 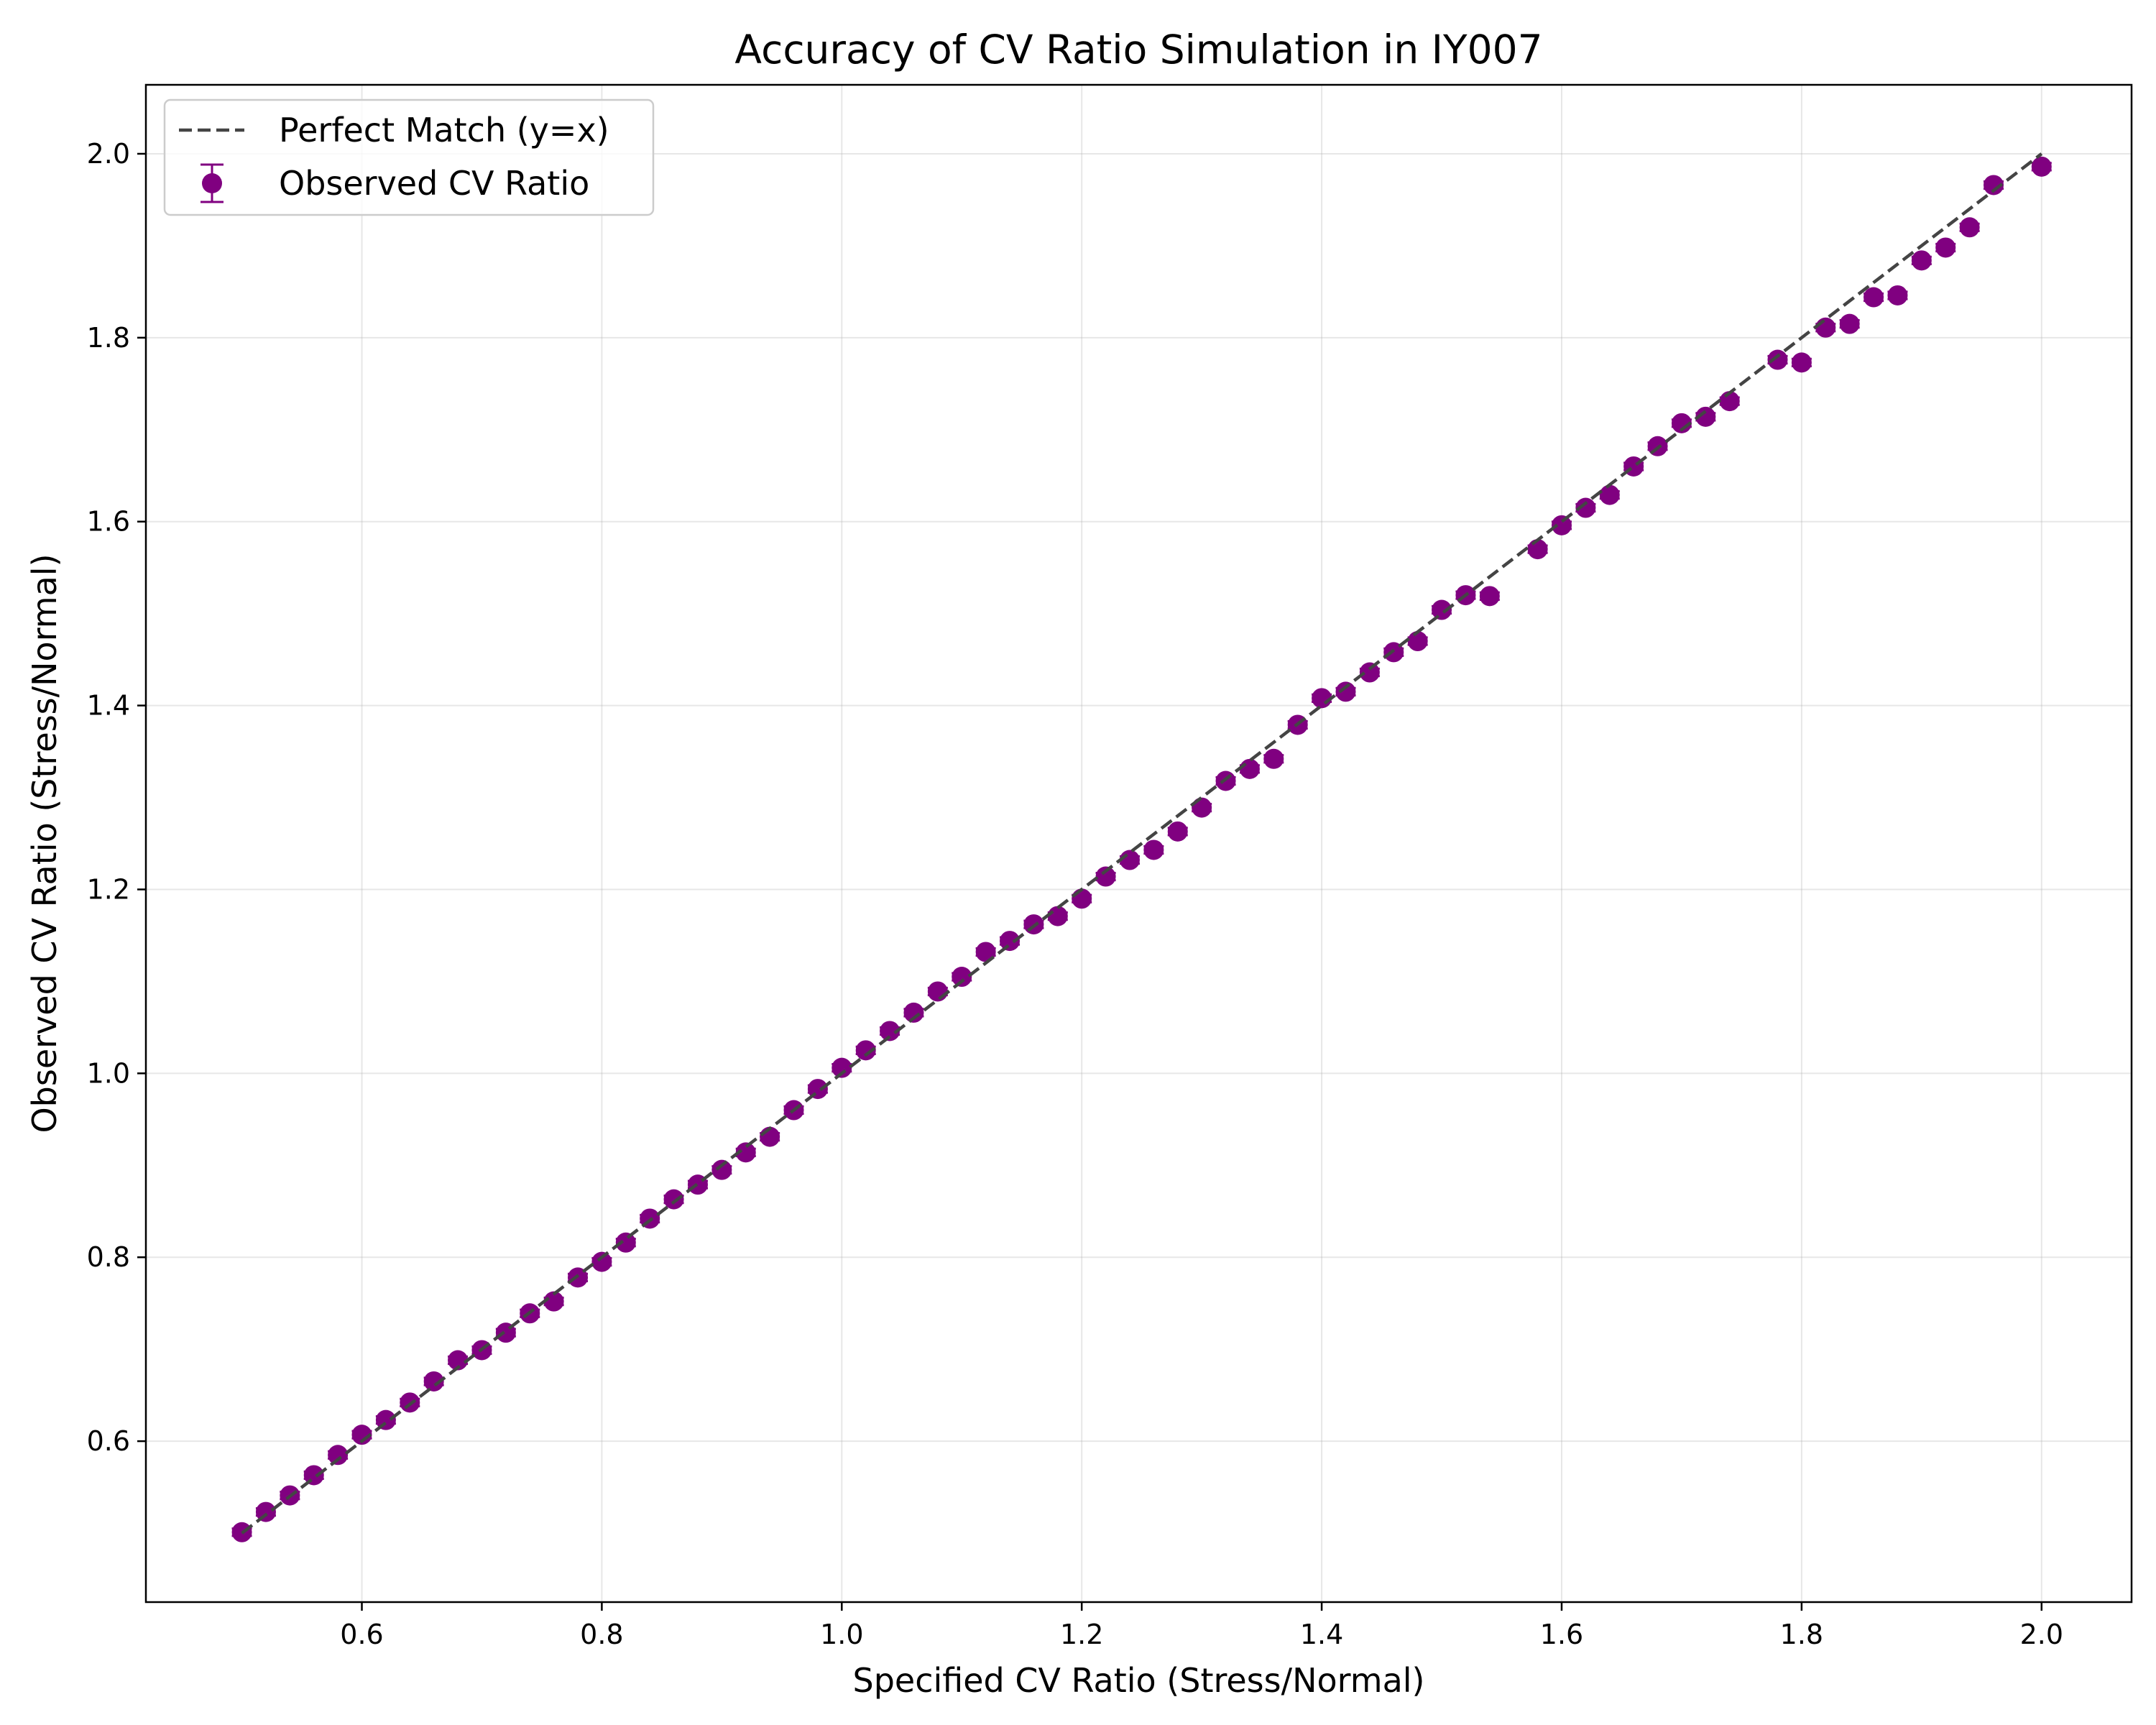 I want to click on legend: Perfect Match (y=x) Observed CV Ratio, so click(x=409, y=157).